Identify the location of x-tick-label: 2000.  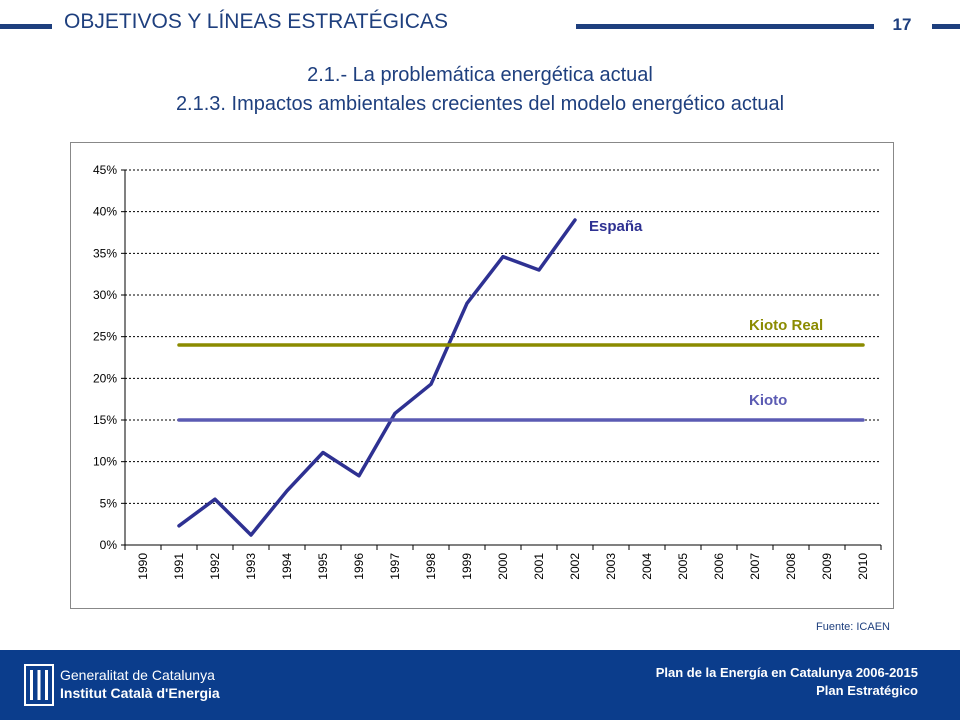
(503, 566).